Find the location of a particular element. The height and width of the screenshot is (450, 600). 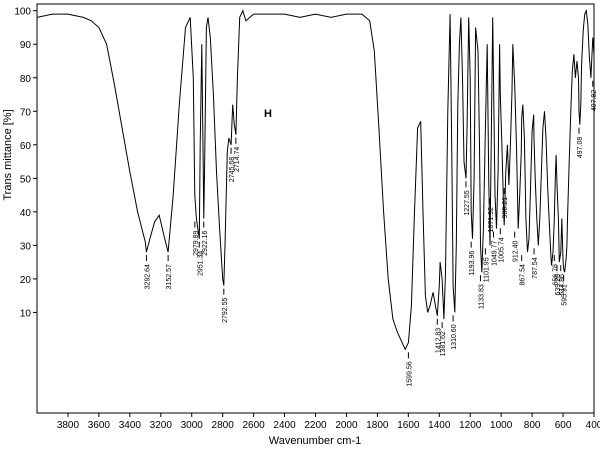

x-tick-label: 3200 is located at coordinates (161, 425).